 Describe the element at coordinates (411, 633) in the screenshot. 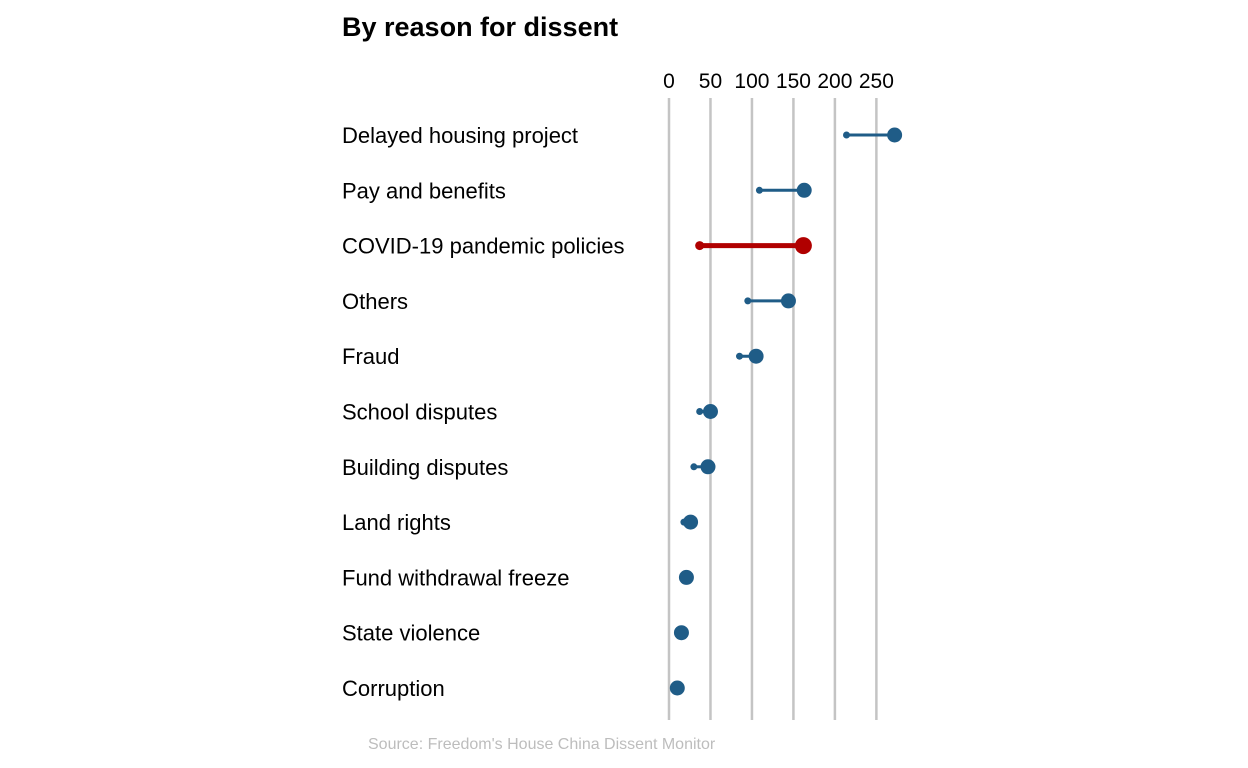

I see `category-label: State violence` at that location.